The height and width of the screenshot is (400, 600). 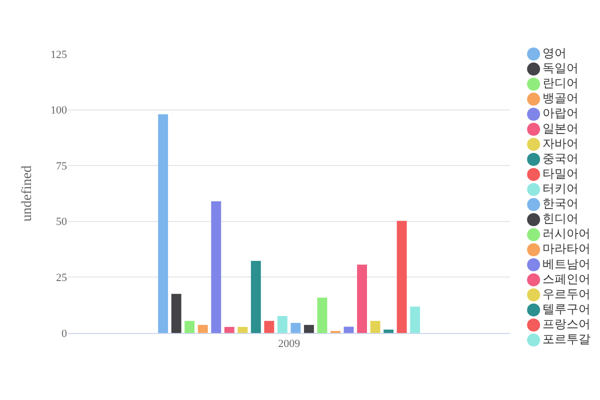 I want to click on legend-label: 중국어, so click(x=560, y=158).